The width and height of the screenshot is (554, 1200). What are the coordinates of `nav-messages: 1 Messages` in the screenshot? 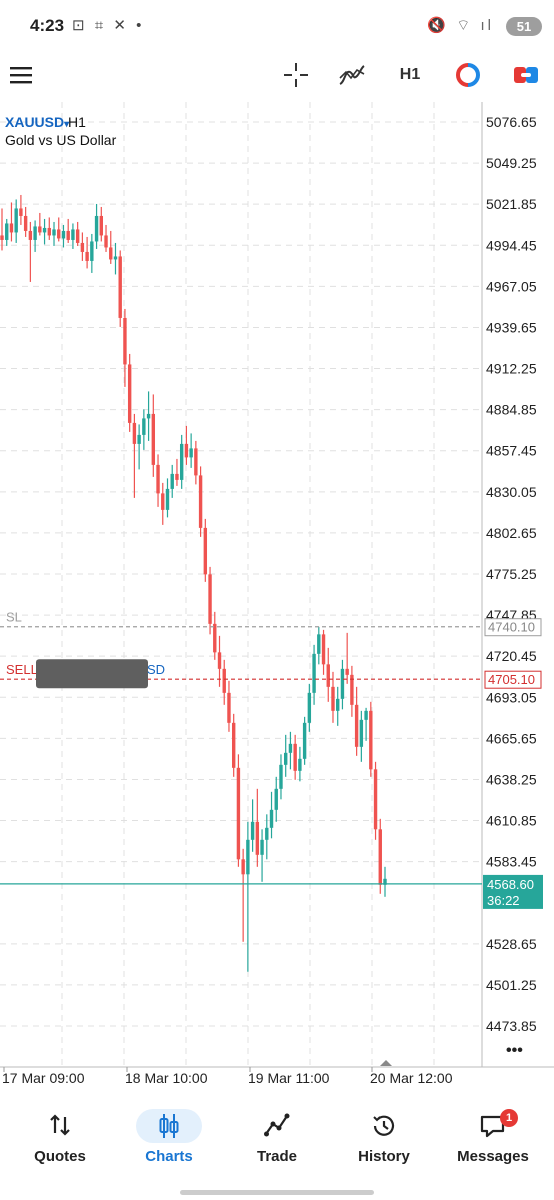 It's located at (493, 1135).